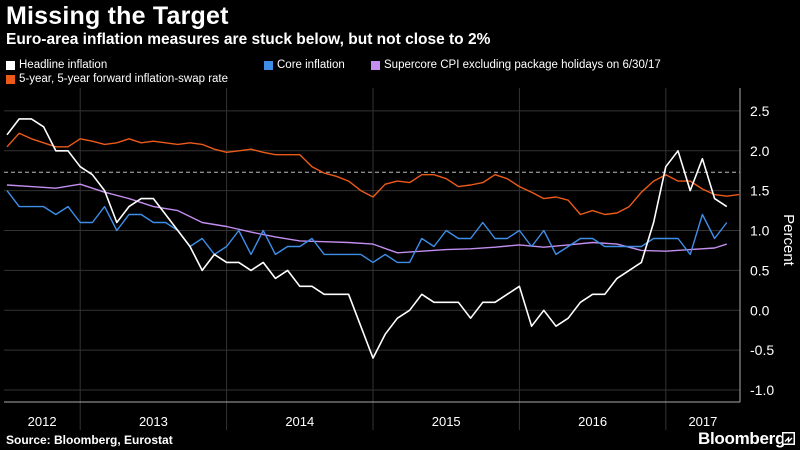 This screenshot has width=800, height=450. I want to click on y-tick-label: 0.5, so click(760, 270).